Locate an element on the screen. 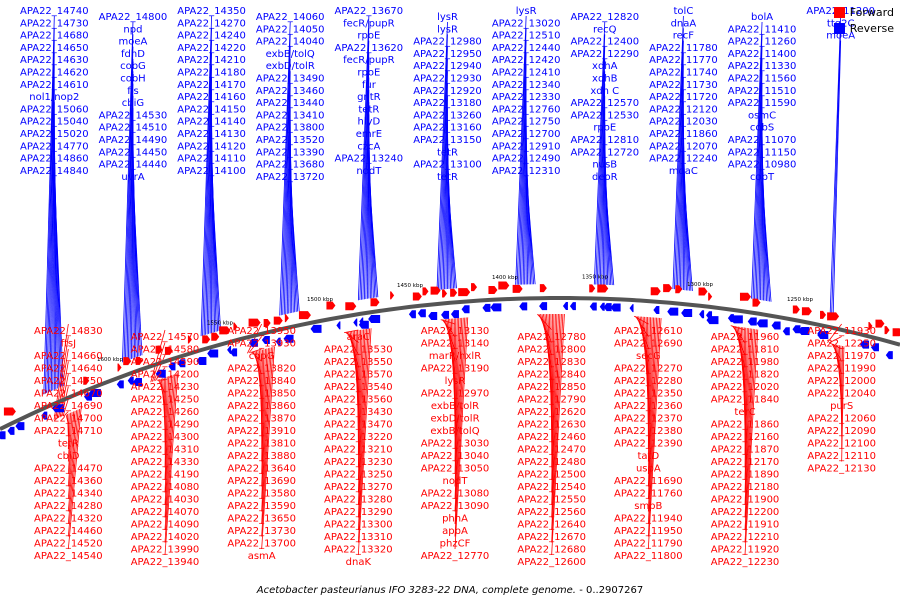 This screenshot has height=600, width=900. forward-gene-label: APA22_12040 is located at coordinates (841, 394).